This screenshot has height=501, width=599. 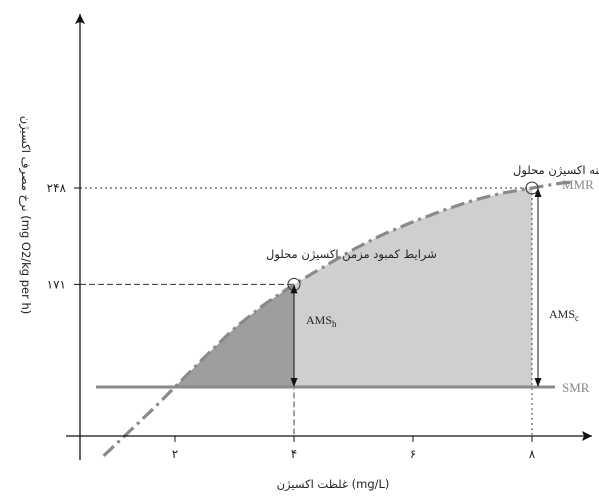 I want to click on y-tick-label: ۲۴۸, so click(x=57, y=188).